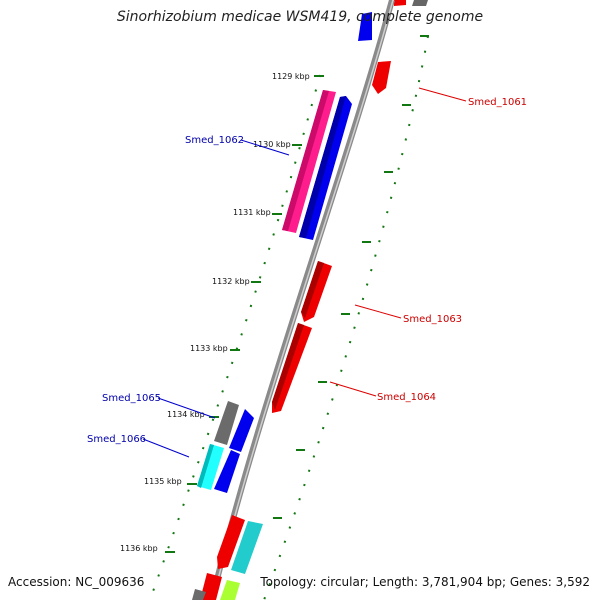  Describe the element at coordinates (393, 20) in the screenshot. I see `top-clipped-features` at that location.